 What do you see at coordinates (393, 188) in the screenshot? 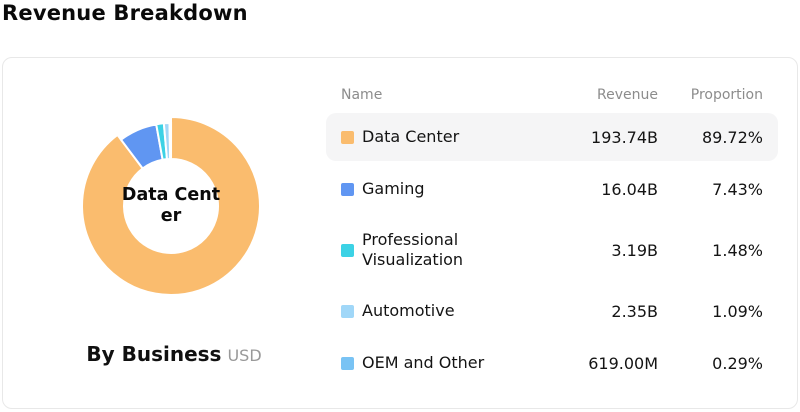
I see `series-name: Gaming` at bounding box center [393, 188].